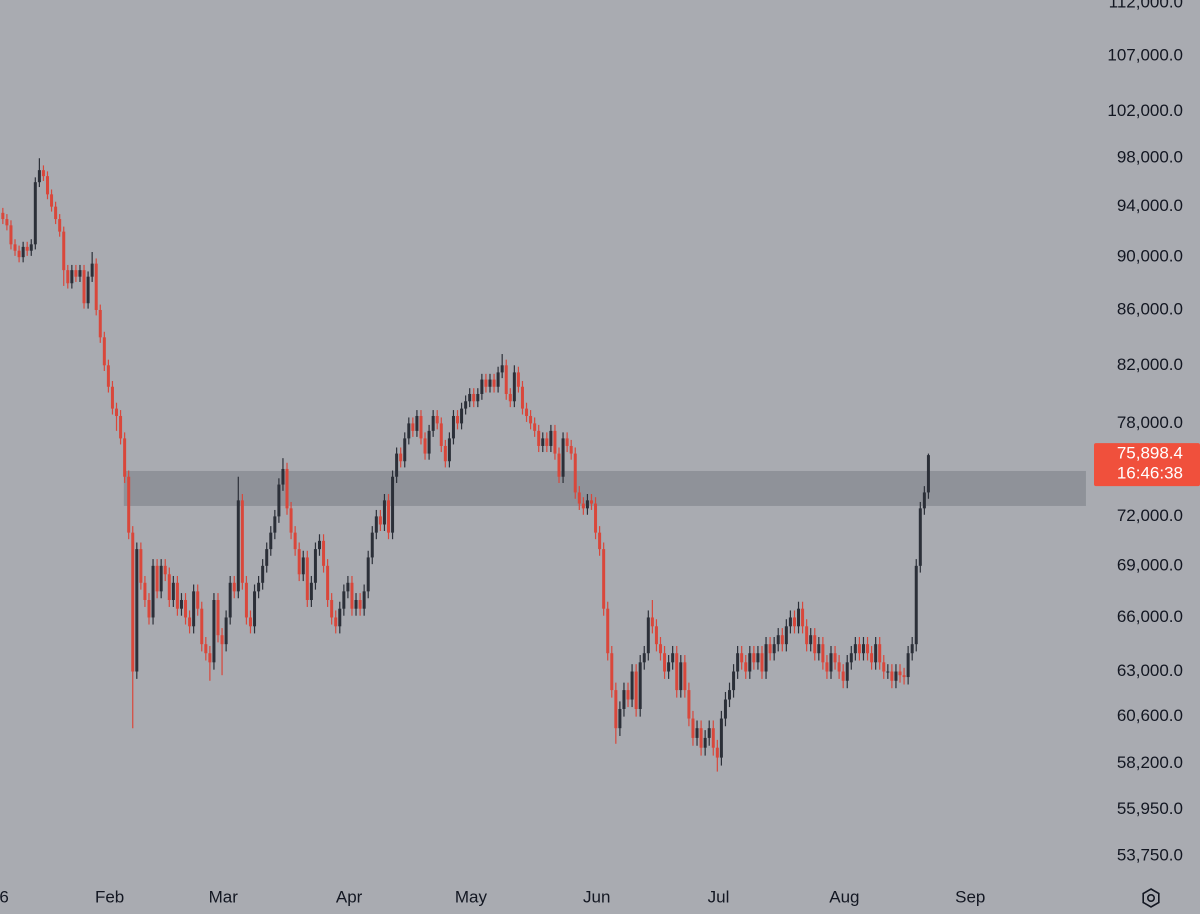  I want to click on x-tick-label: Sep, so click(970, 896).